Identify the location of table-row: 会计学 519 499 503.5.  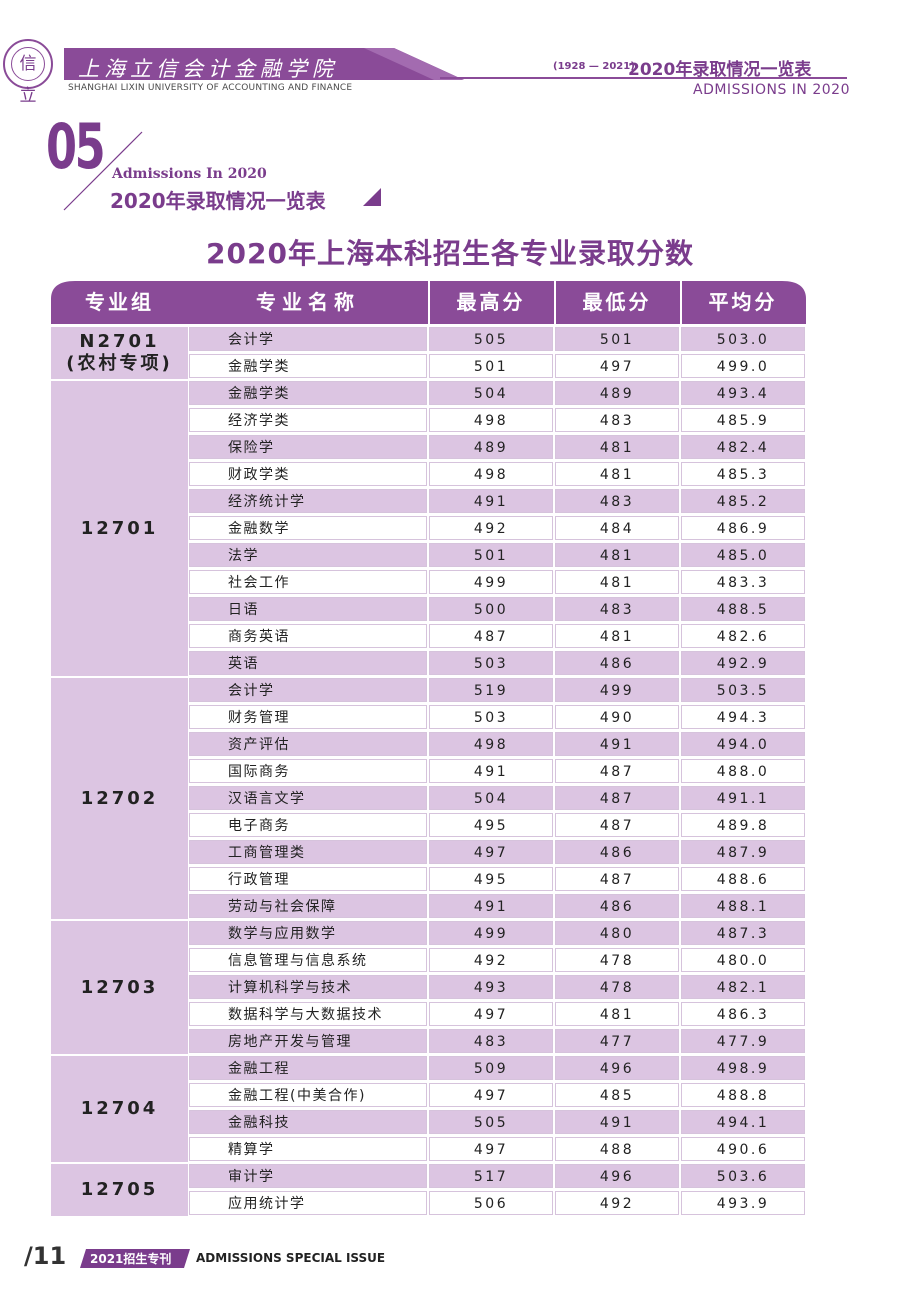
(497, 690).